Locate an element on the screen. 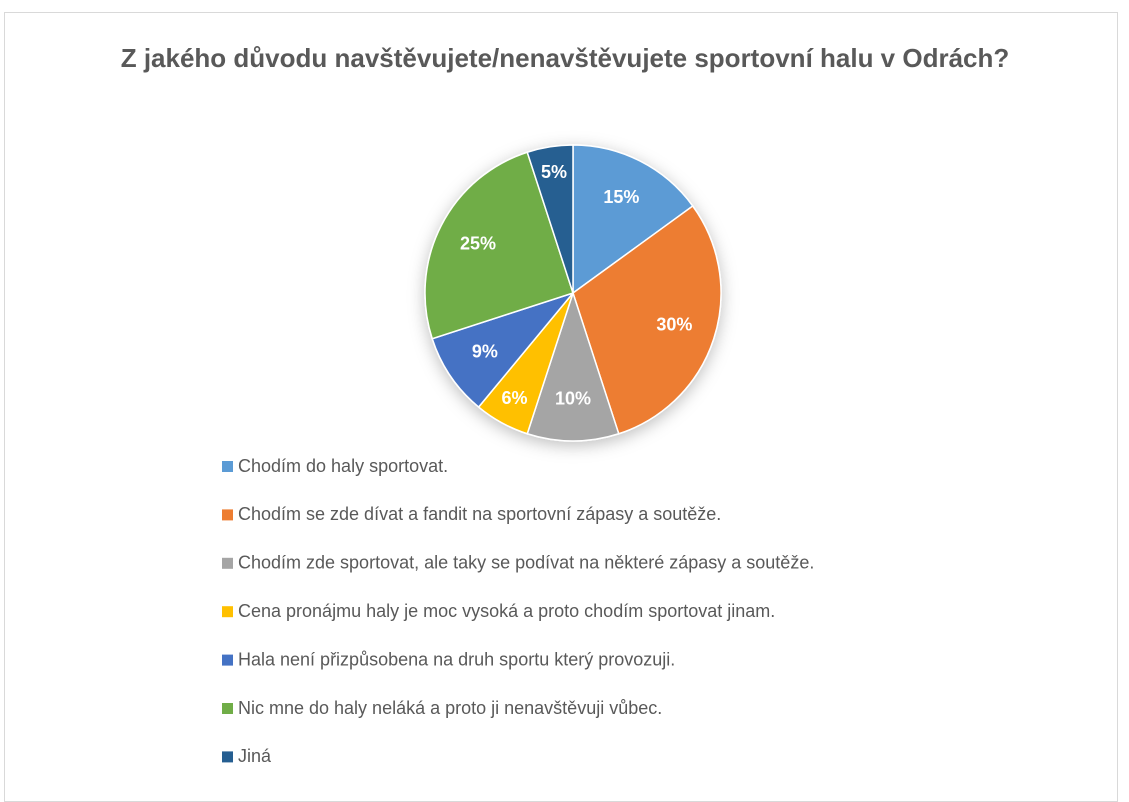 Image resolution: width=1129 pixels, height=802 pixels. pie is located at coordinates (573, 293).